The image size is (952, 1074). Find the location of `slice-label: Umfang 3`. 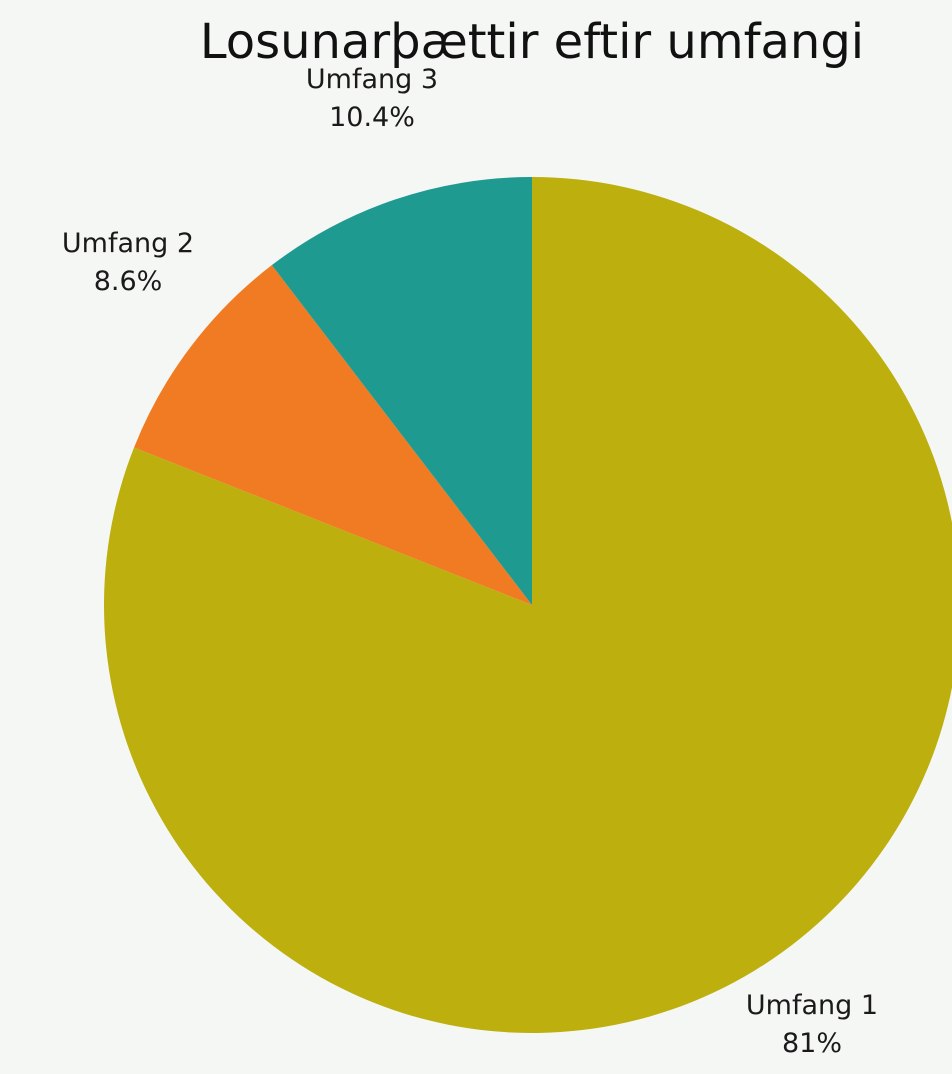

slice-label: Umfang 3 is located at coordinates (372, 79).